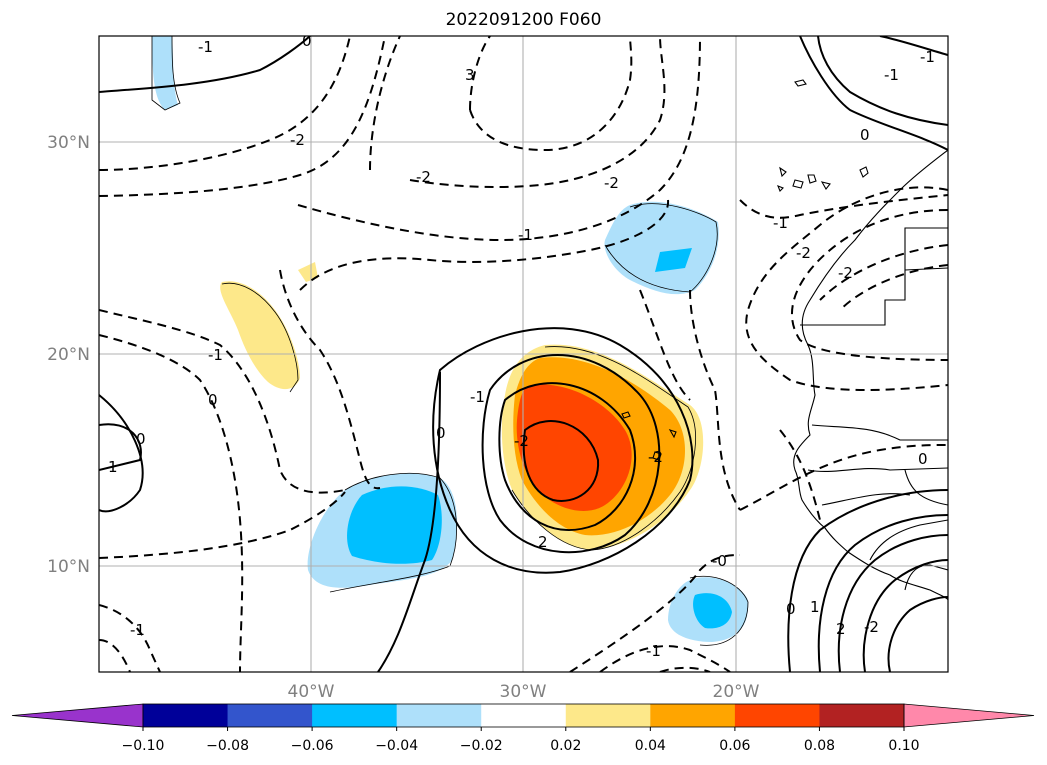 This screenshot has height=765, width=1047. What do you see at coordinates (312, 746) in the screenshot?
I see `colorbar-tick-label: −0.06` at bounding box center [312, 746].